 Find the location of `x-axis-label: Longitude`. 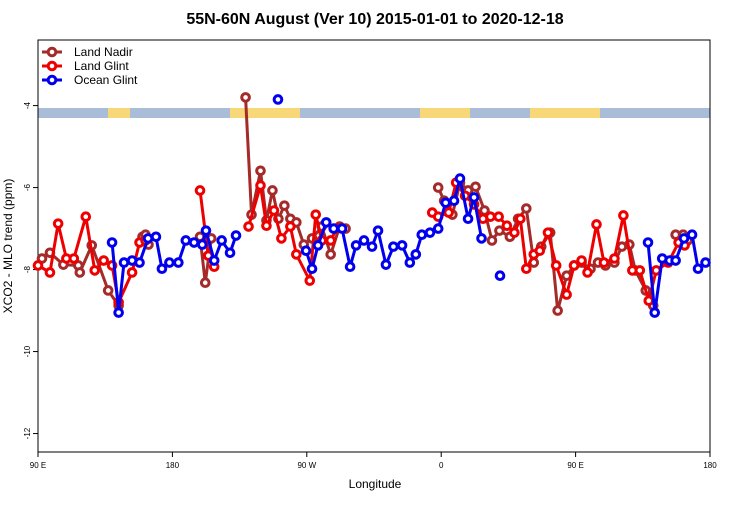

x-axis-label: Longitude is located at coordinates (375, 484).